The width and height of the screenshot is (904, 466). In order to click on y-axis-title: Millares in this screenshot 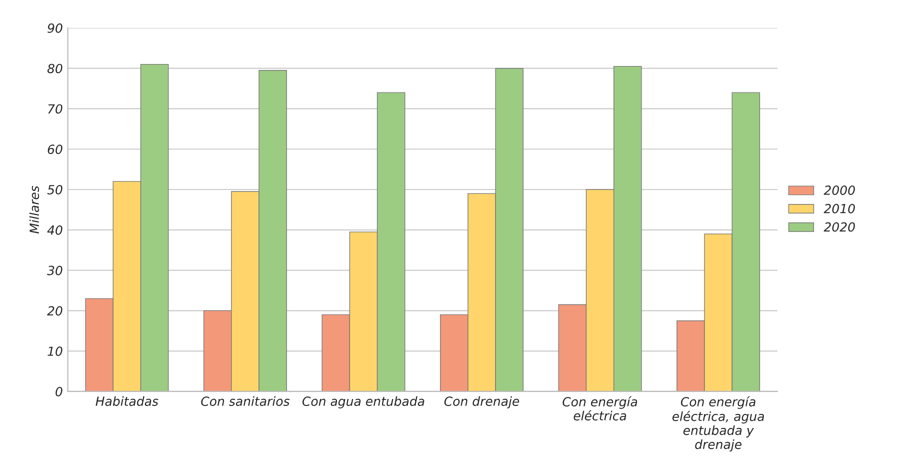, I will do `click(34, 210)`.